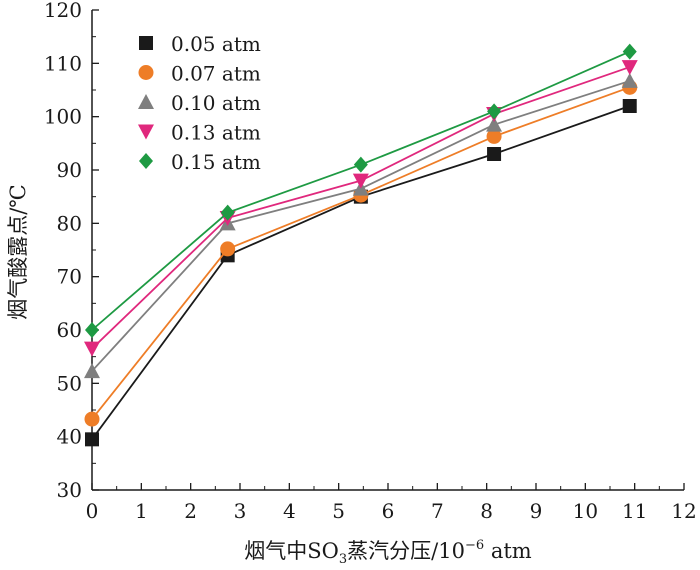 This screenshot has height=570, width=700. Describe the element at coordinates (338, 511) in the screenshot. I see `x-tick-label: 5` at that location.